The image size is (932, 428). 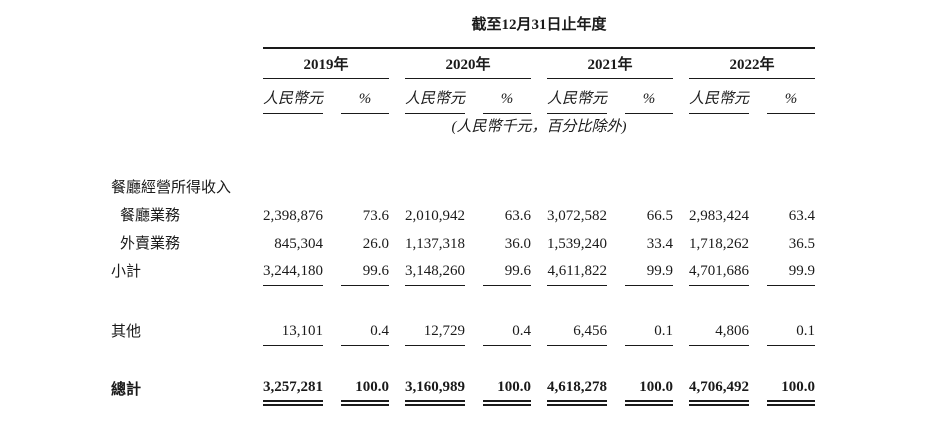 I want to click on section-spacer-row, so click(x=463, y=360).